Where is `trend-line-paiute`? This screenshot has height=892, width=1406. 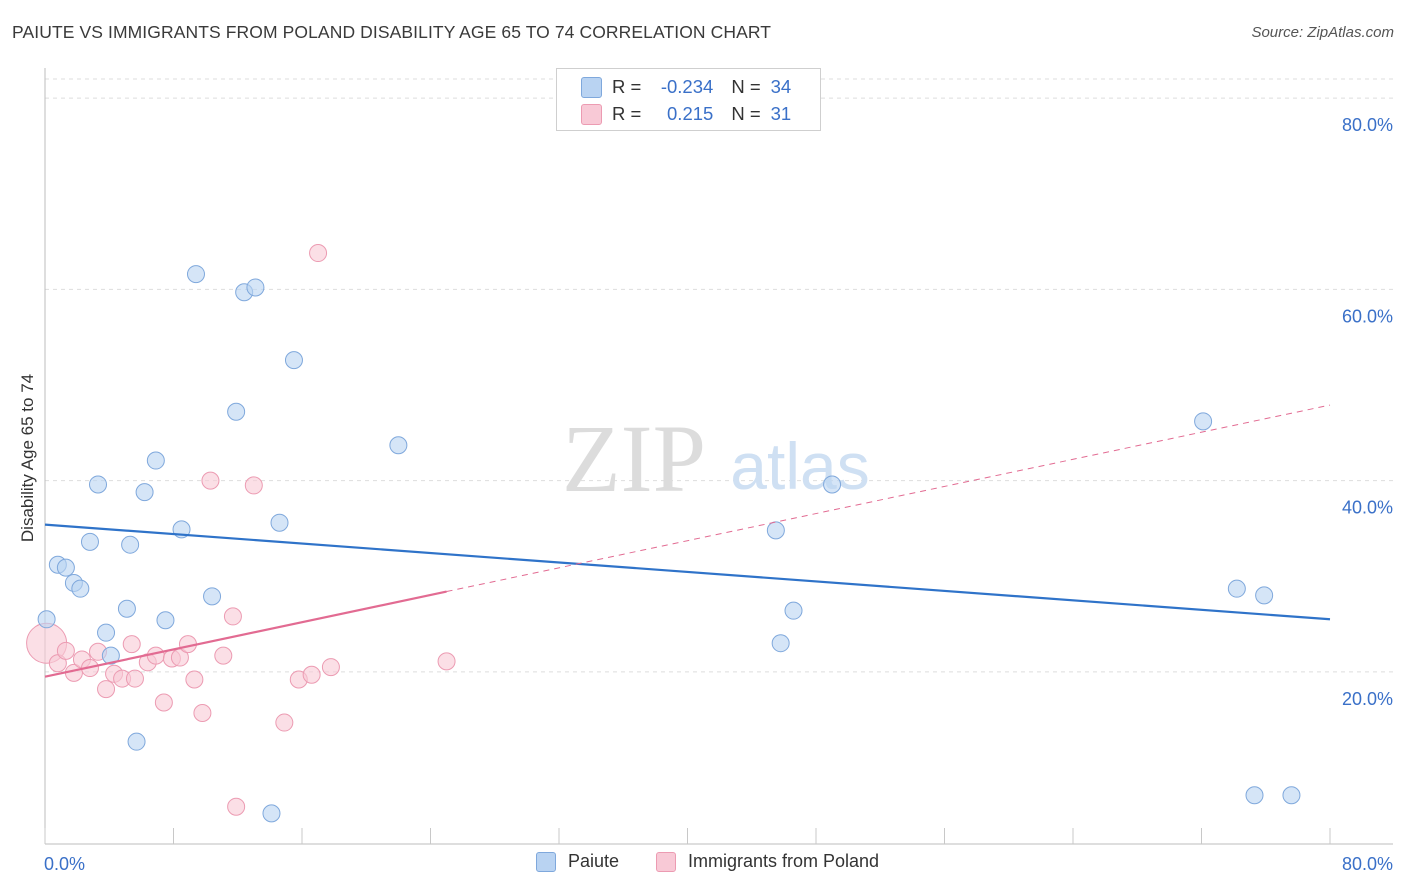
trend-line-paiute is located at coordinates (687, 572).